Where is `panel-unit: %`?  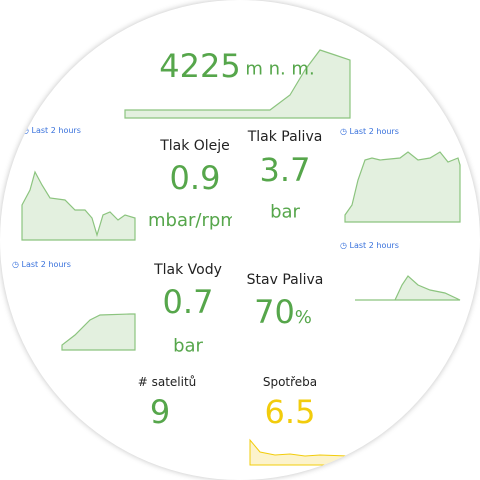
panel-unit: % is located at coordinates (303, 317).